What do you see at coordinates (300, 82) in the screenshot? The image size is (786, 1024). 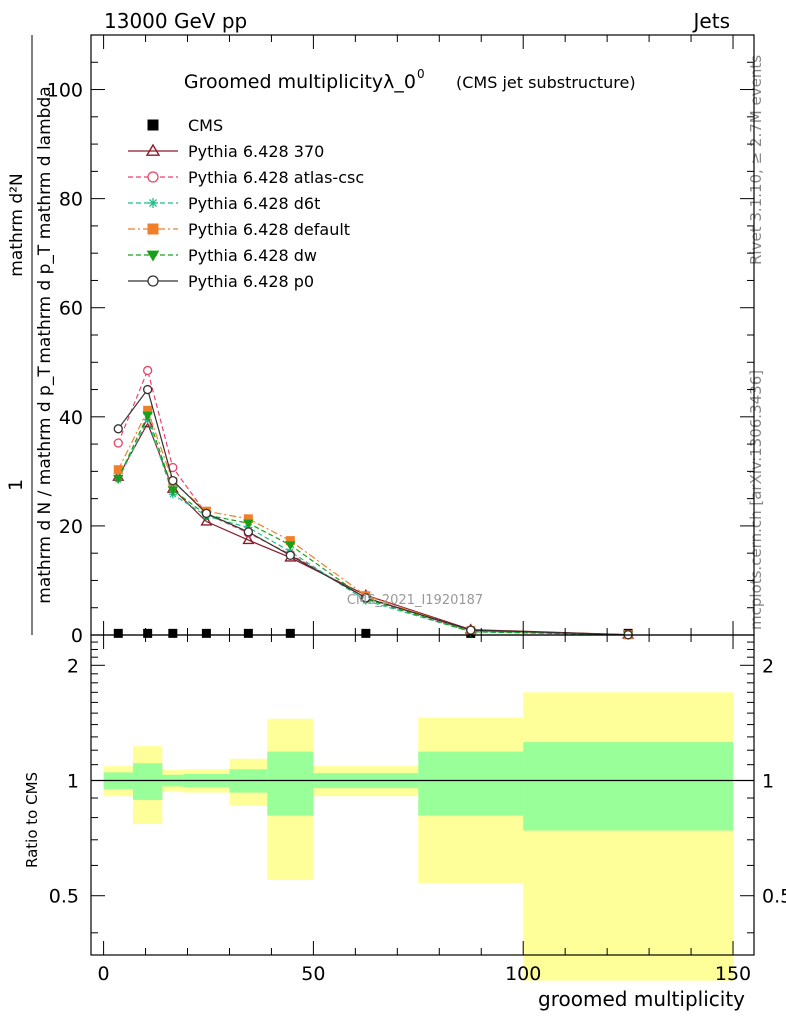 I see `plot-title-text: Groomed multiplicityλ_0` at bounding box center [300, 82].